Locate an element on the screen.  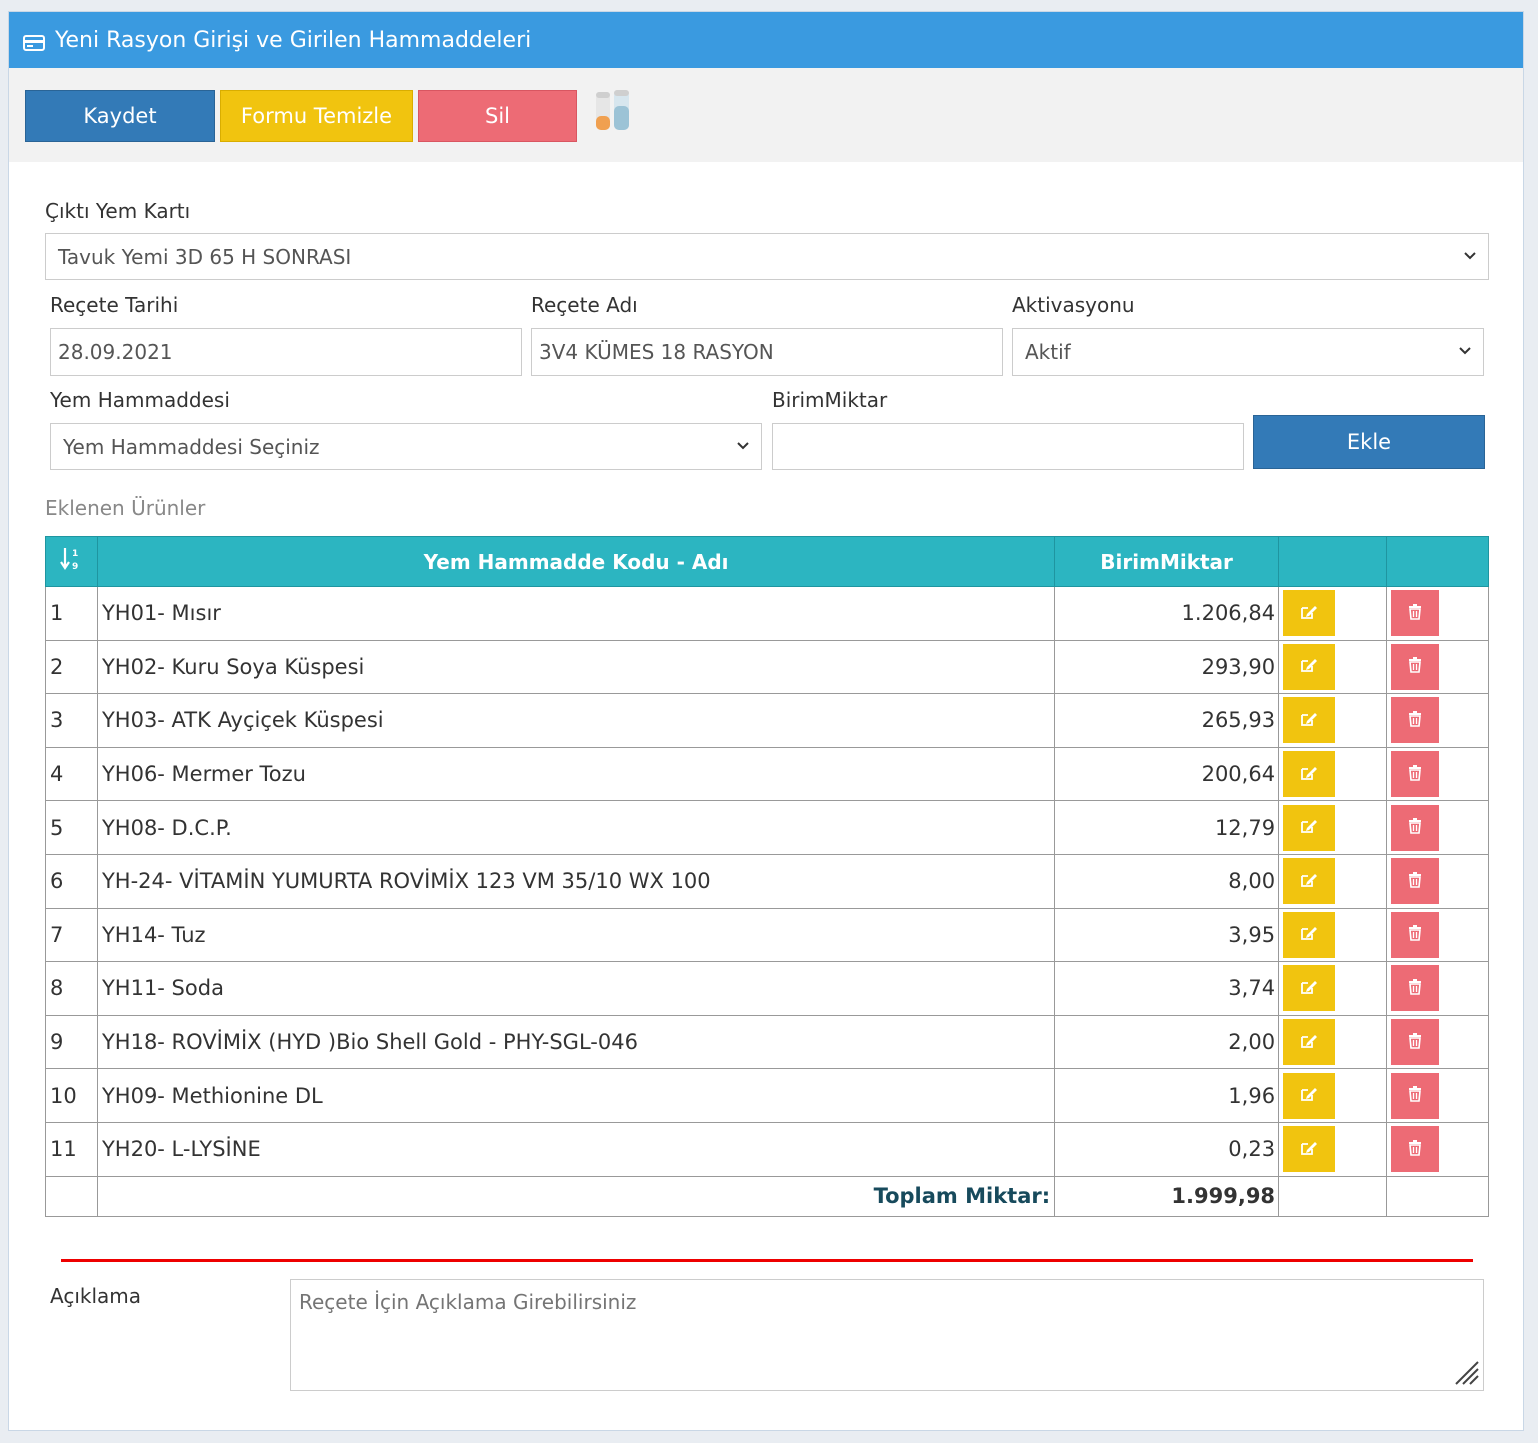
delete-button: Sil is located at coordinates (497, 116).